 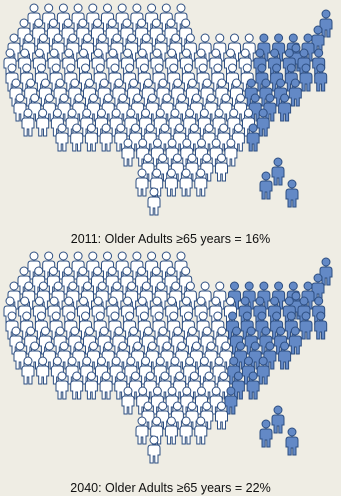 I want to click on map-caption-2040: 2040: Older Adults ≥65 years = 22%, so click(x=170, y=488).